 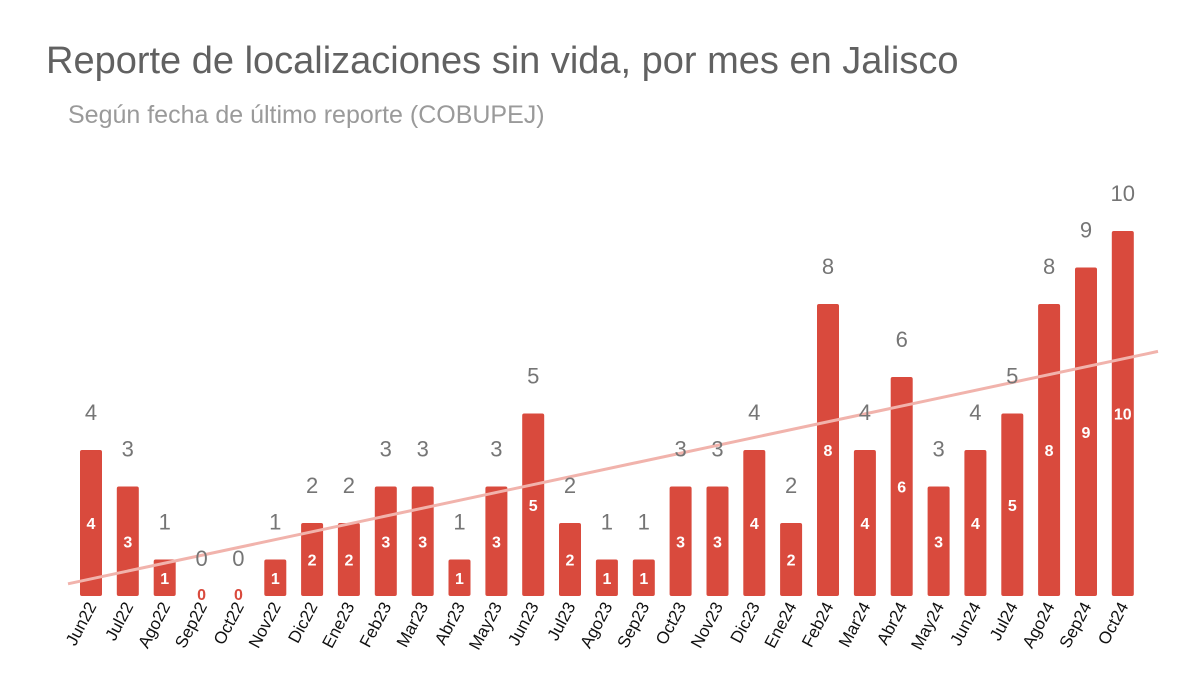 I want to click on bar-May24, so click(x=938, y=541).